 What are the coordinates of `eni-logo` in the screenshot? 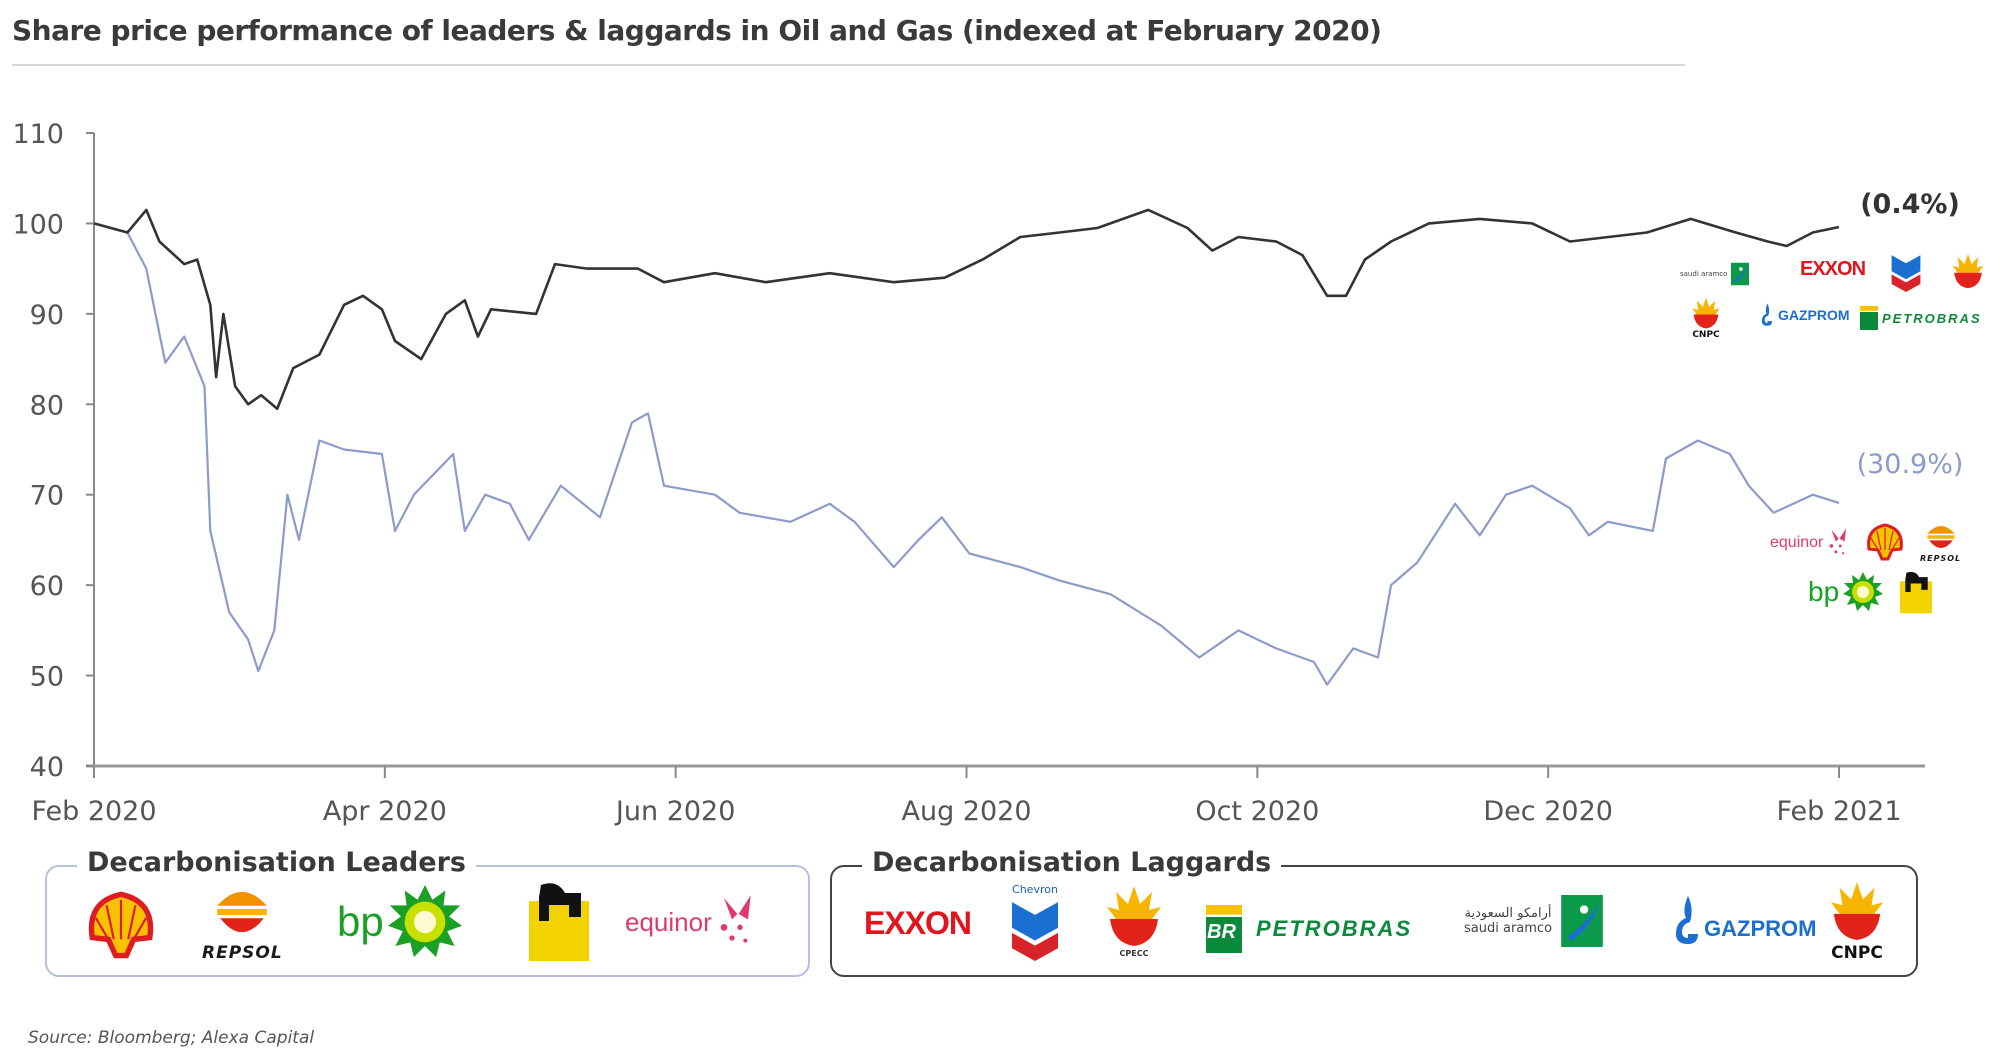 It's located at (559, 921).